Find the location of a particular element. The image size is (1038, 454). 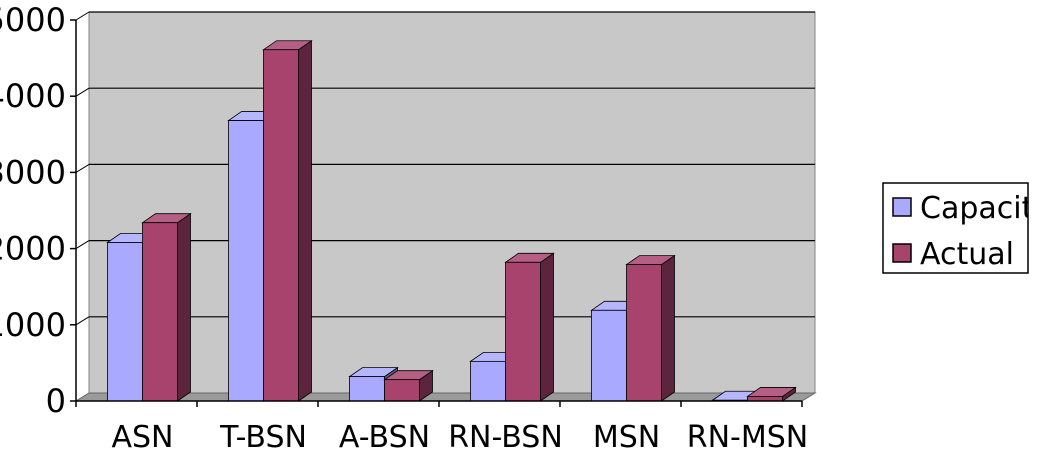

bar-actual-msn is located at coordinates (650, 328).